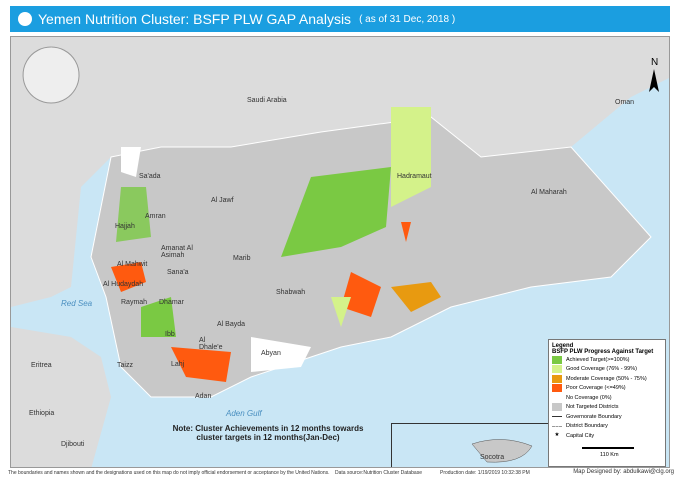 The image size is (680, 481). What do you see at coordinates (131, 162) in the screenshot?
I see `saada-no-coverage` at bounding box center [131, 162].